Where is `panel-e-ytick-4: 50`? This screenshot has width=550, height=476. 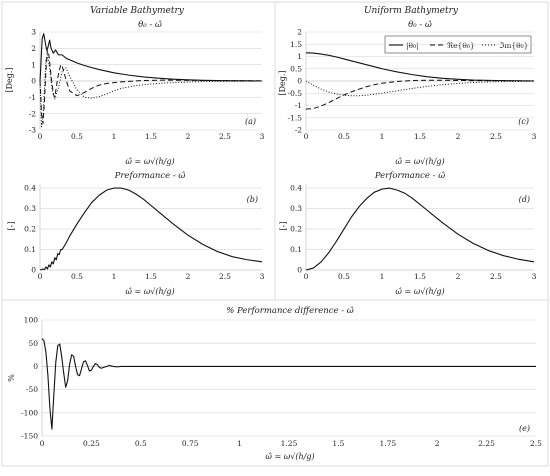 panel-e-ytick-4: 50 is located at coordinates (33, 343).